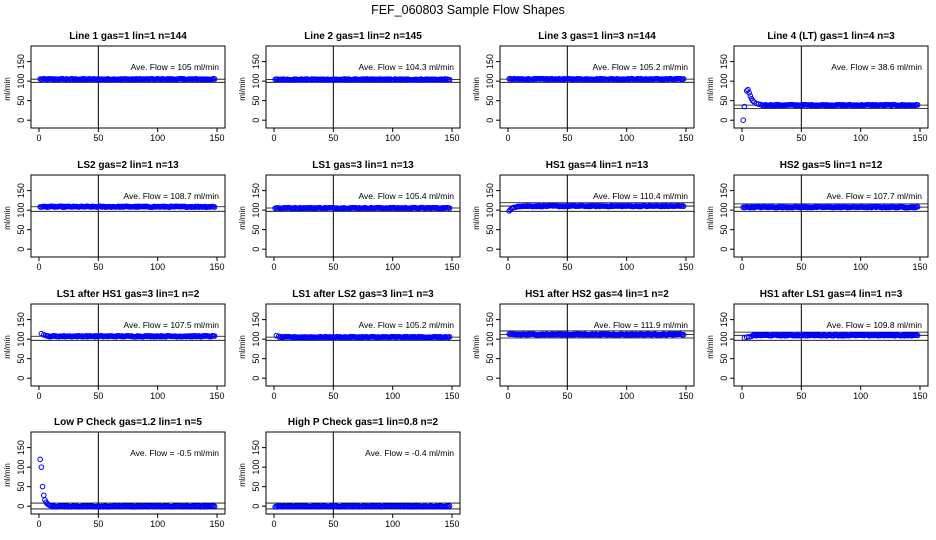  Describe the element at coordinates (406, 67) in the screenshot. I see `average-flow-annotation: Ave. Flow = 104.3 ml/min` at that location.